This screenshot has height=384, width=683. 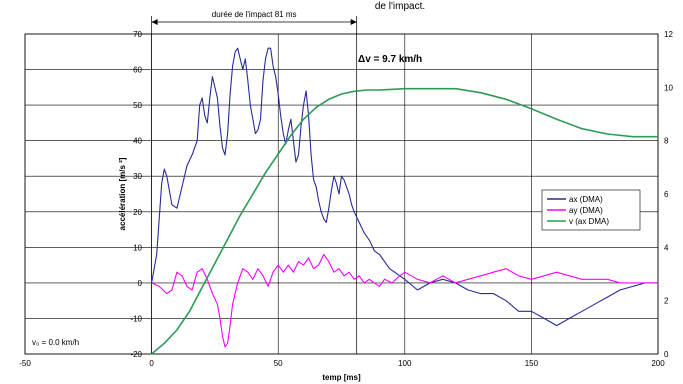 I want to click on y-right-tick-label: 6, so click(x=666, y=194).